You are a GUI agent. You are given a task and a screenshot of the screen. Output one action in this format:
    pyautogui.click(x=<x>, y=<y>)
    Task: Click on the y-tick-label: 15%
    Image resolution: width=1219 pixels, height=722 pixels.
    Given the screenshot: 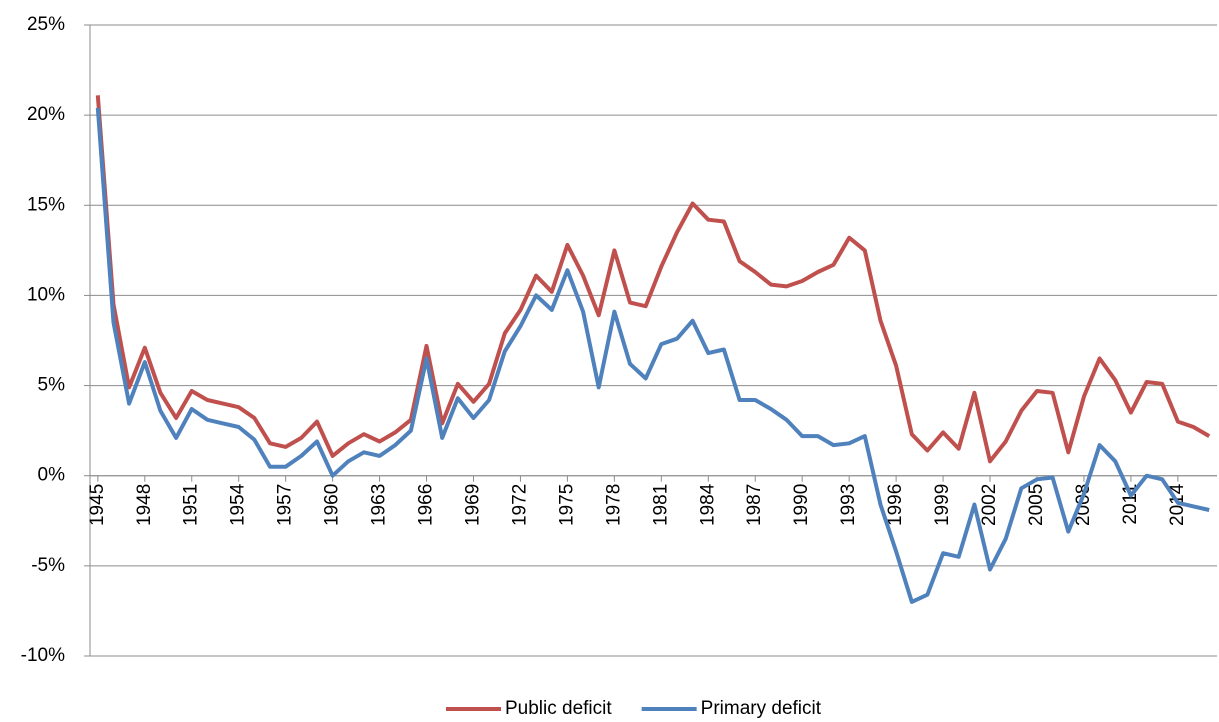 What is the action you would take?
    pyautogui.click(x=46, y=204)
    